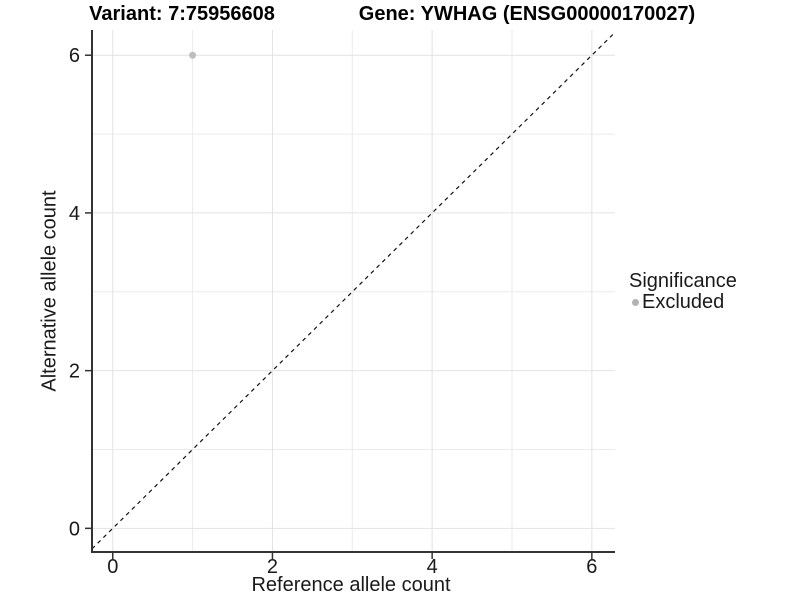 The image size is (800, 600). I want to click on x-tick-label: 2, so click(272, 567).